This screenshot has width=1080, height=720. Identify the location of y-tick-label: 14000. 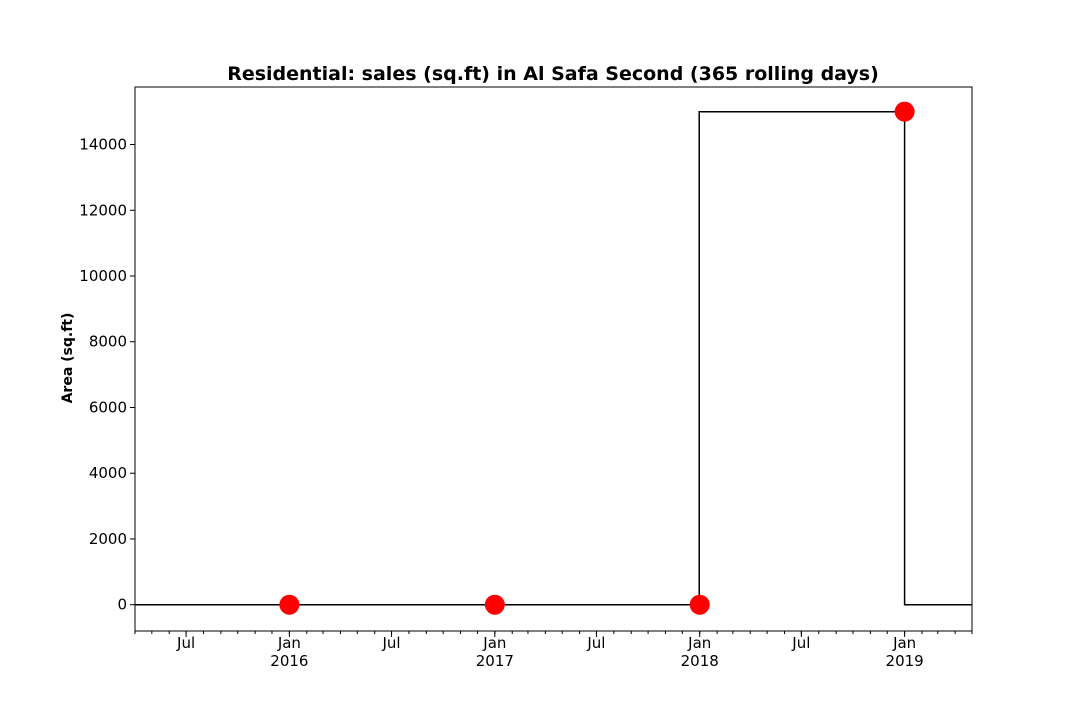
(103, 145).